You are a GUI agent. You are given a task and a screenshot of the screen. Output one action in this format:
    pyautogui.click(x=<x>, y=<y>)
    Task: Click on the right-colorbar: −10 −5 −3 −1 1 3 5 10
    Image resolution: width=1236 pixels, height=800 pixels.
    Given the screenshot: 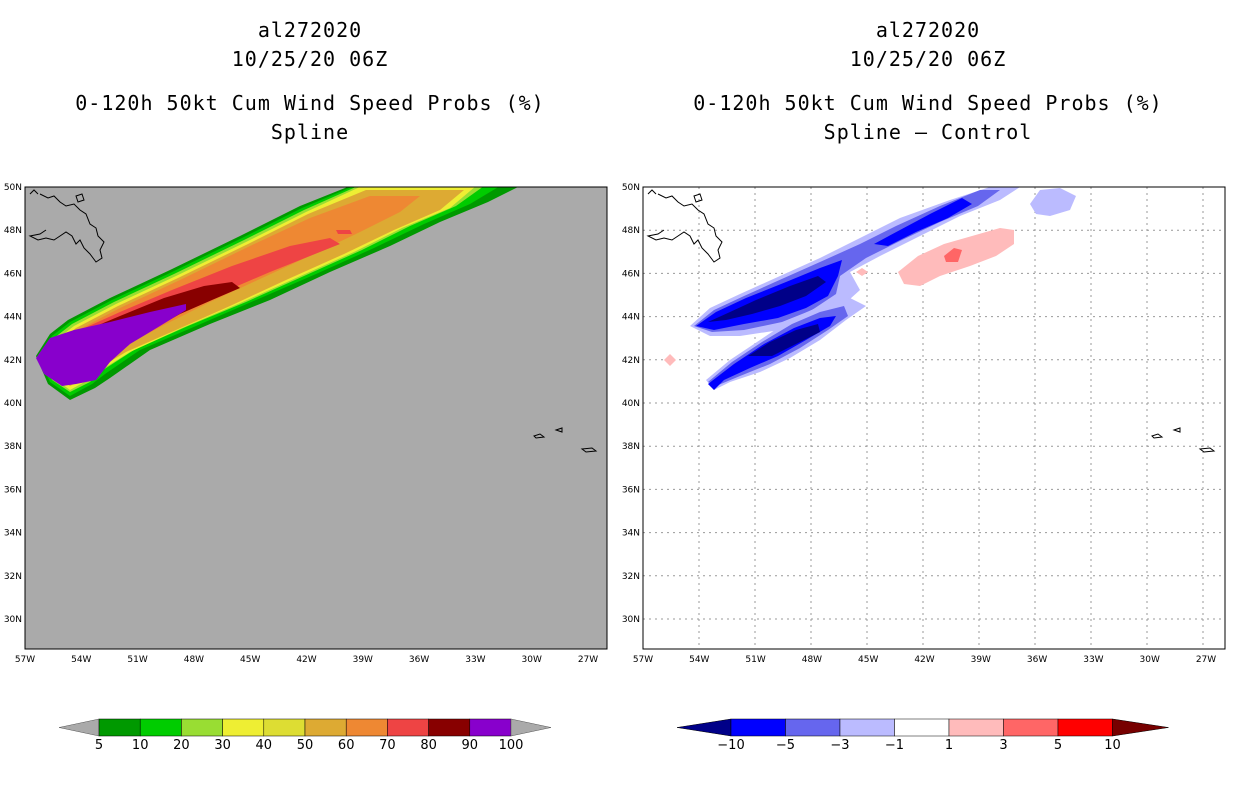 What is the action you would take?
    pyautogui.click(x=922, y=735)
    